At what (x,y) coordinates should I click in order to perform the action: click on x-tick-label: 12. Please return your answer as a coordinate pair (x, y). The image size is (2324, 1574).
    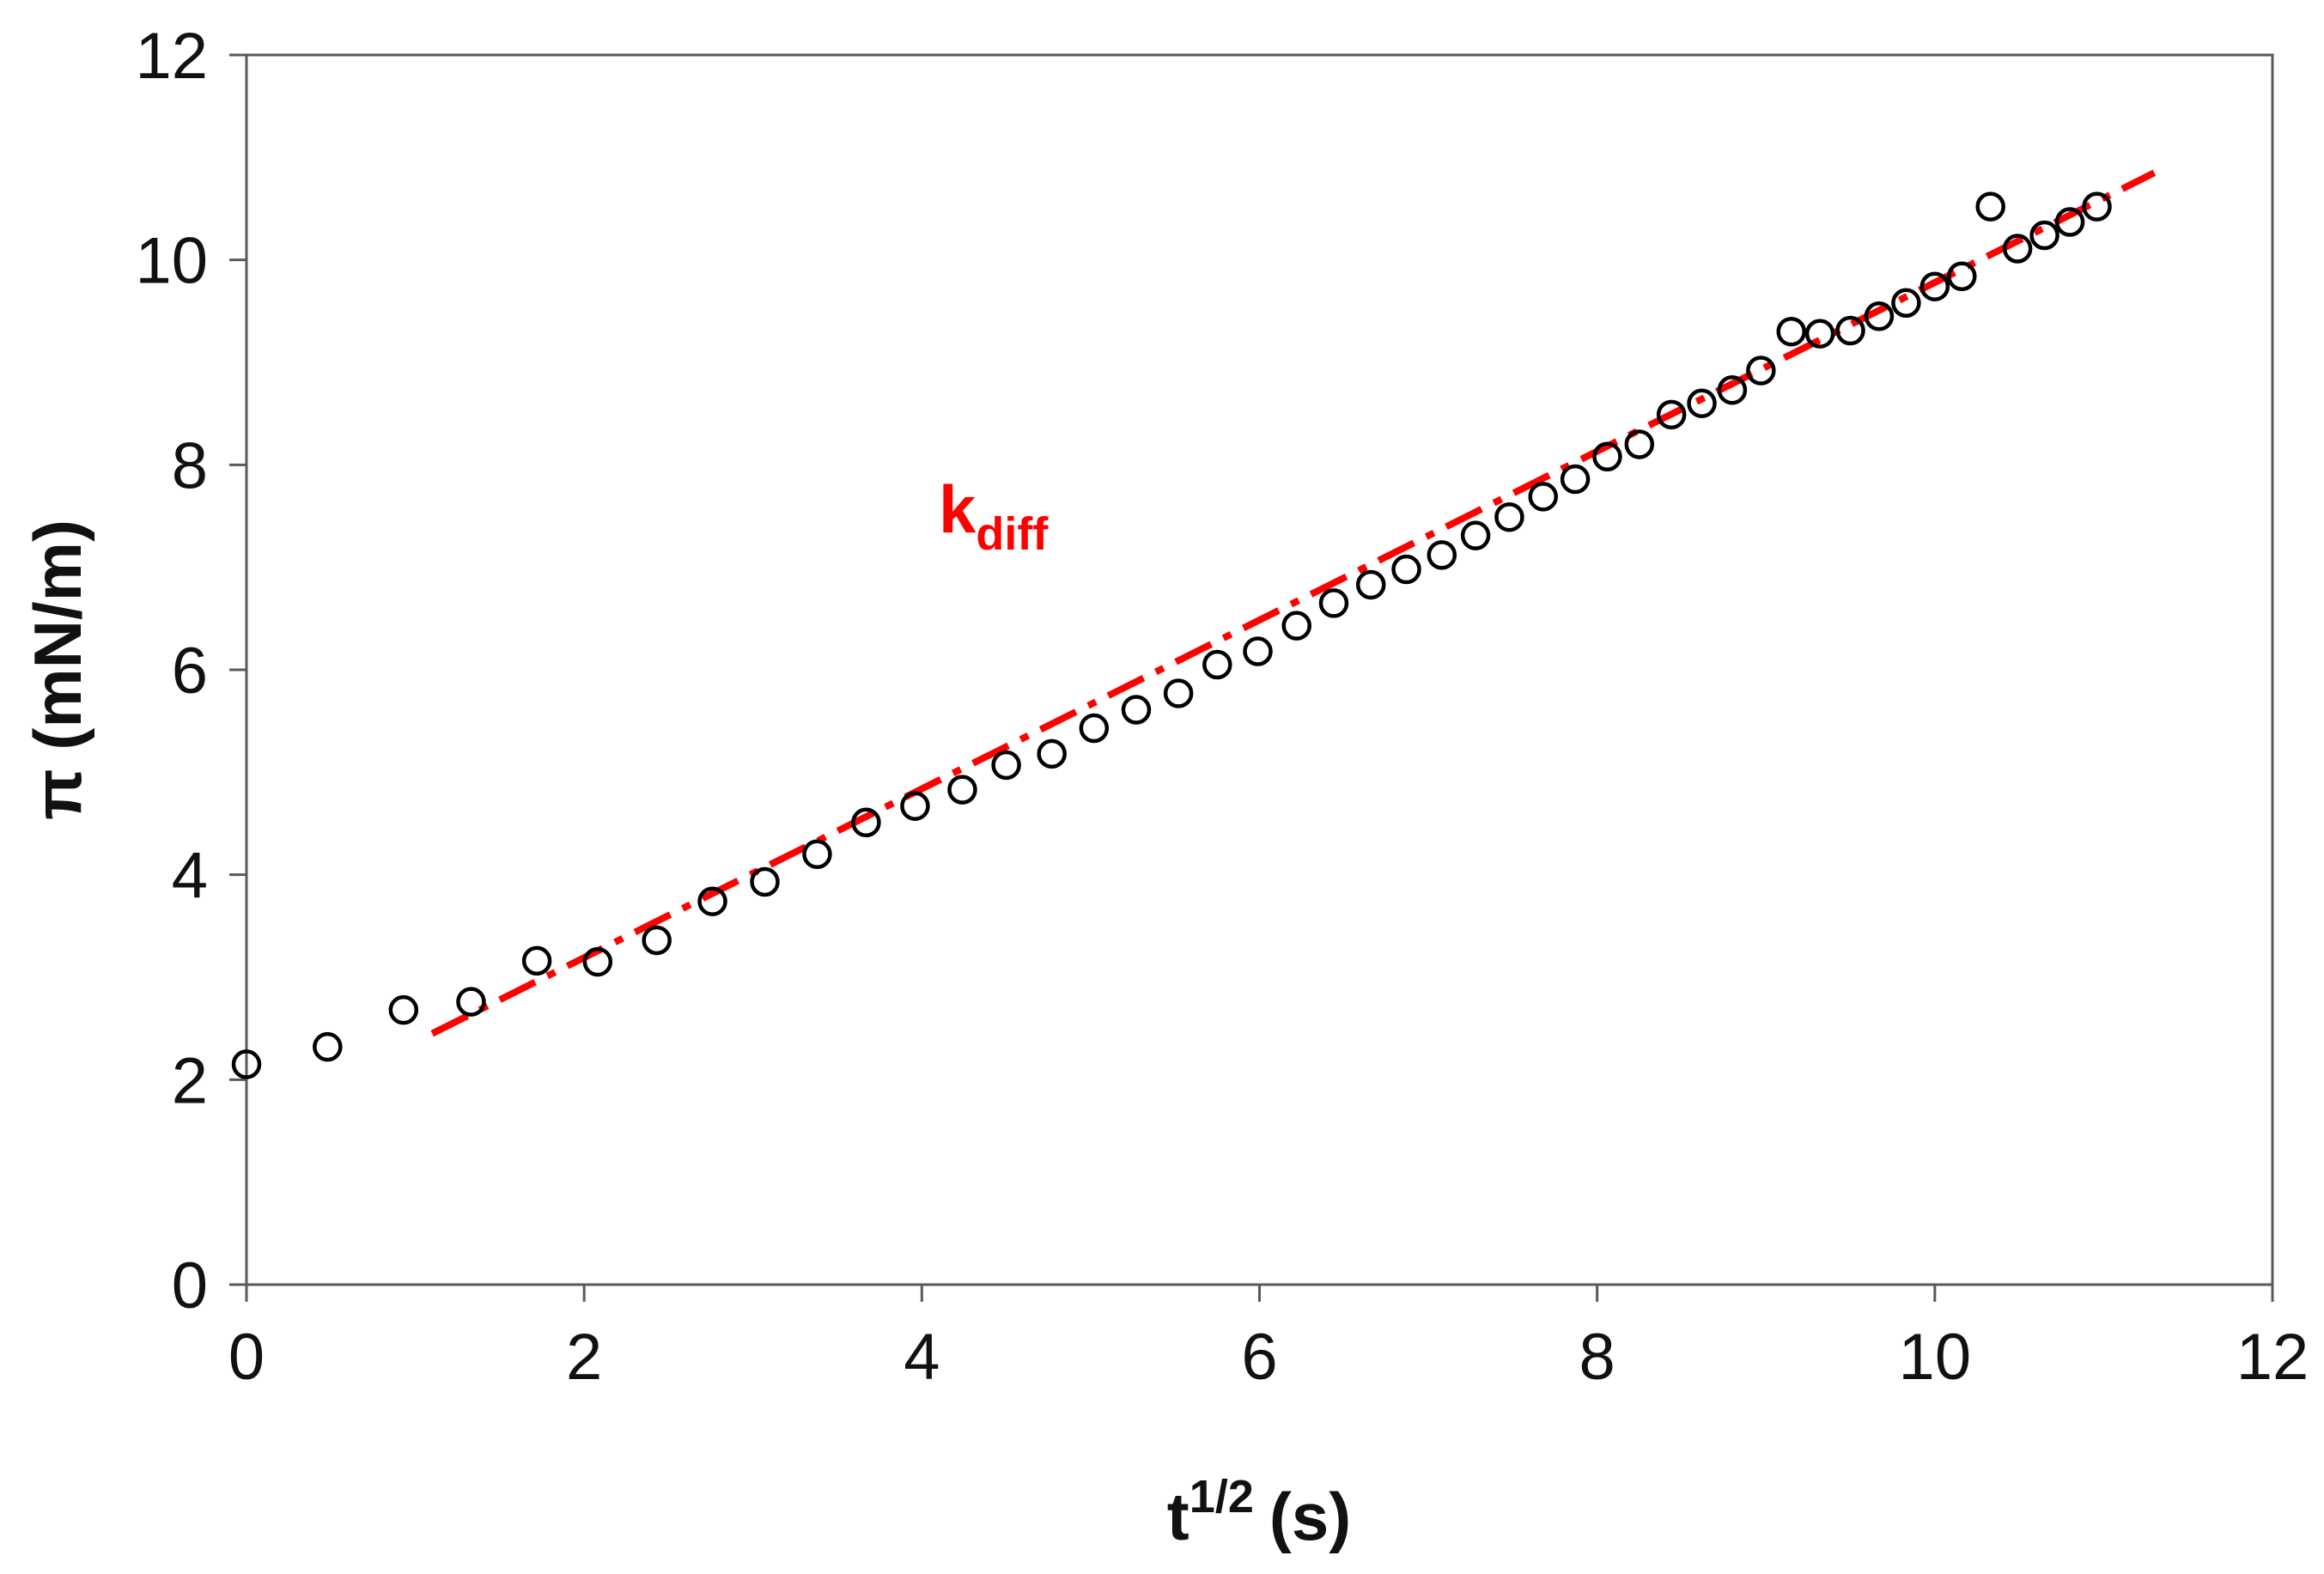
    Looking at the image, I should click on (2273, 1357).